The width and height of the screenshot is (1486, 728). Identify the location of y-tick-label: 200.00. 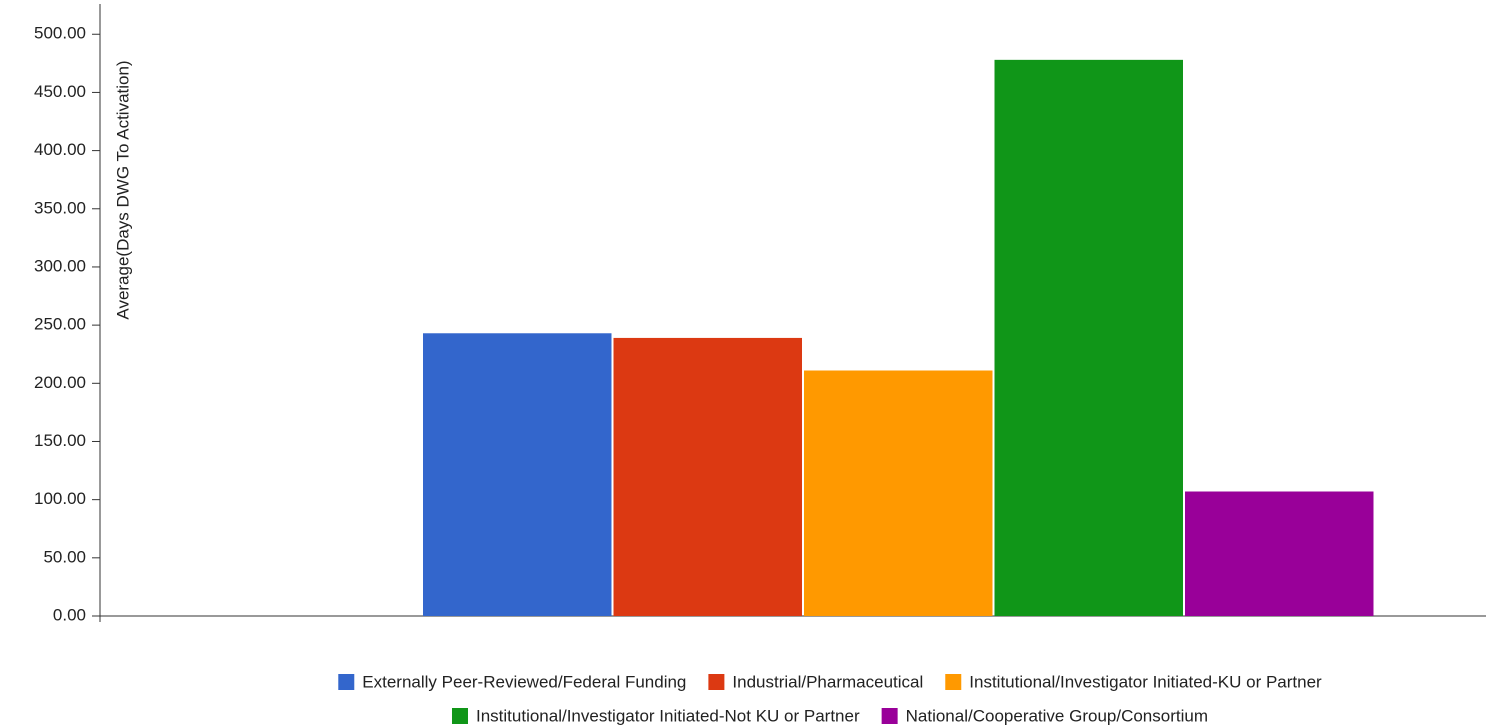
(60, 382).